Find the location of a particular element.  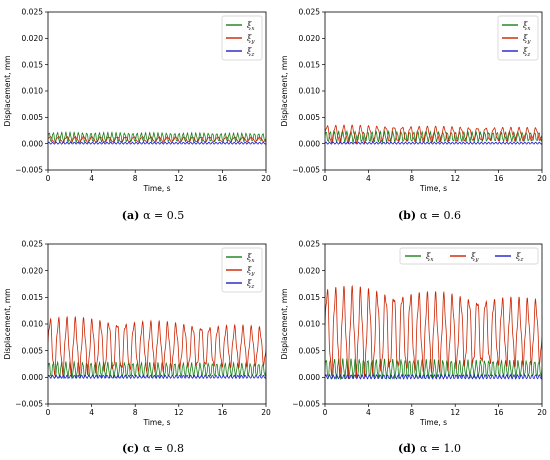

panel-caption: (a) α = 0.5 is located at coordinates (153, 215).